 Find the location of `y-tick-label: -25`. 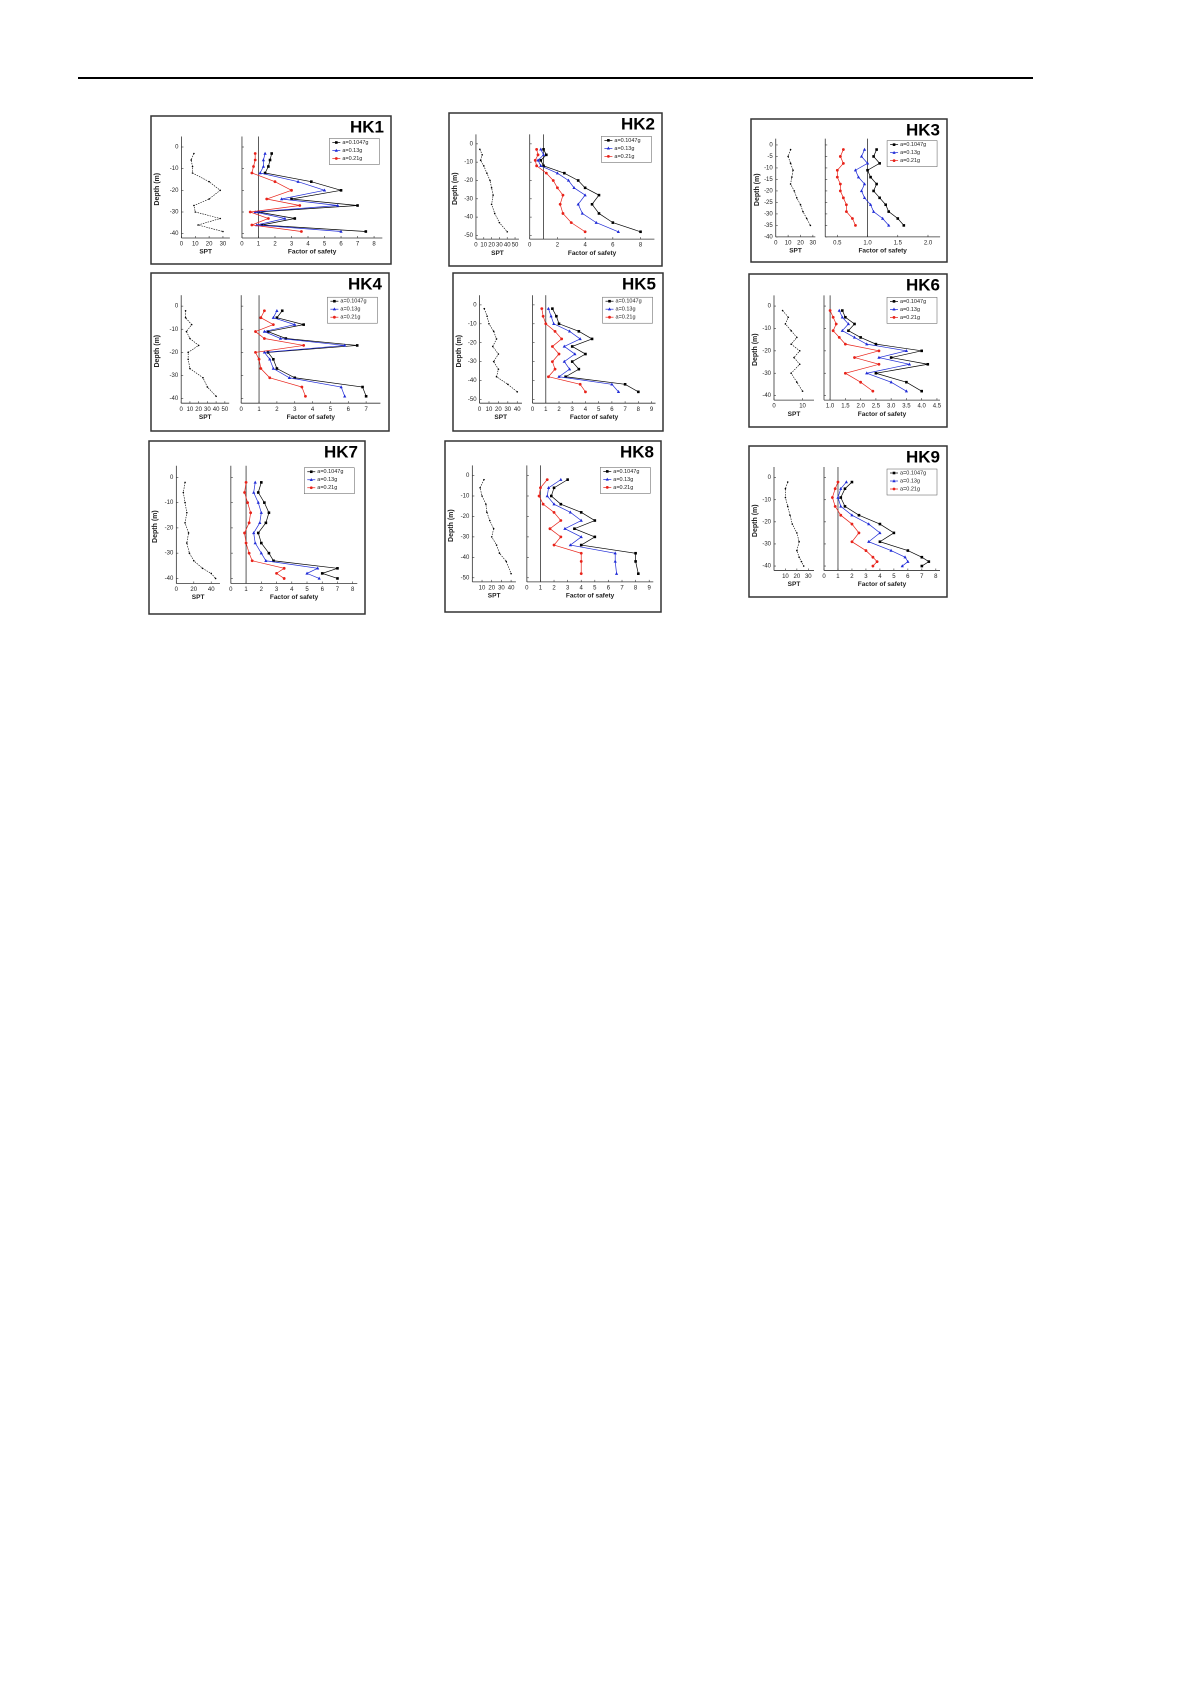

y-tick-label: -25 is located at coordinates (768, 203).